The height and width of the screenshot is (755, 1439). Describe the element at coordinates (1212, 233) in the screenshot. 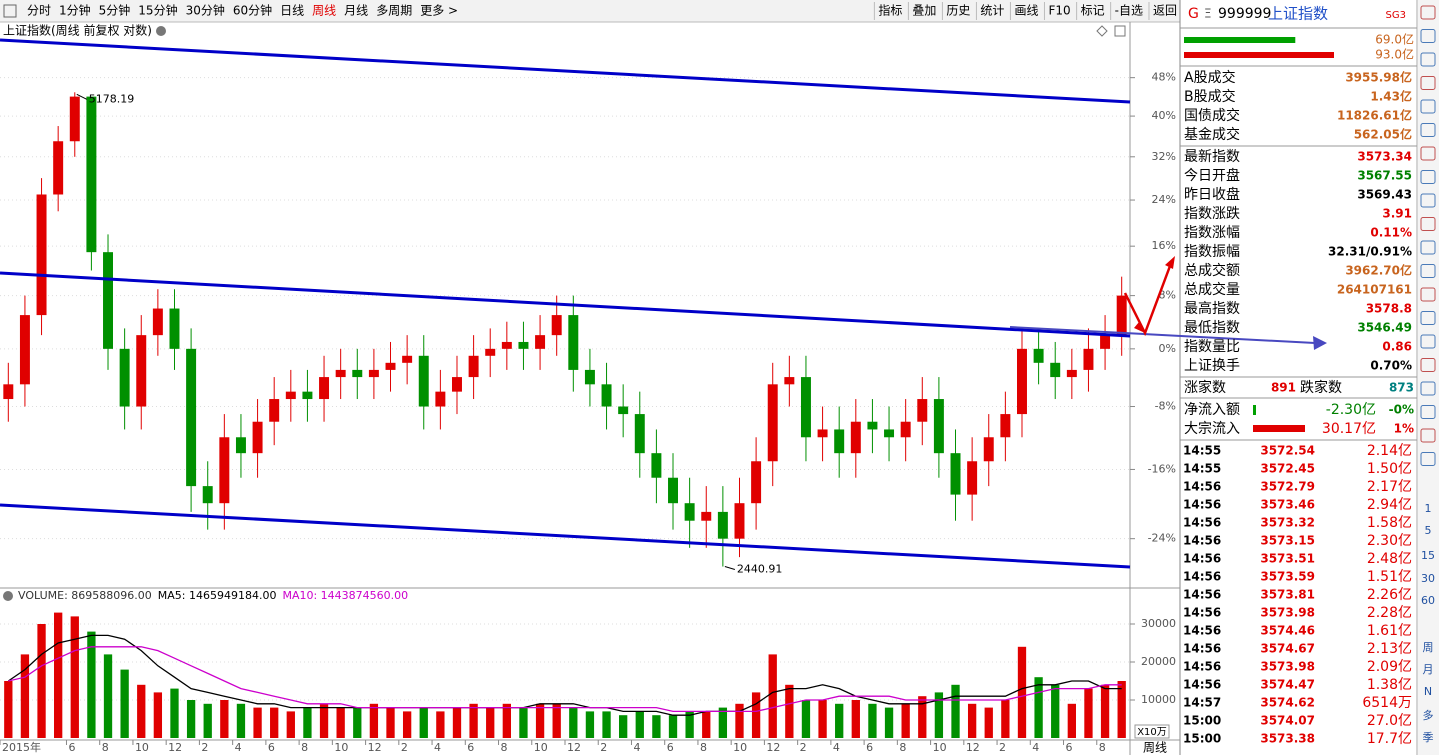

I see `quote-label: 指数涨幅` at that location.